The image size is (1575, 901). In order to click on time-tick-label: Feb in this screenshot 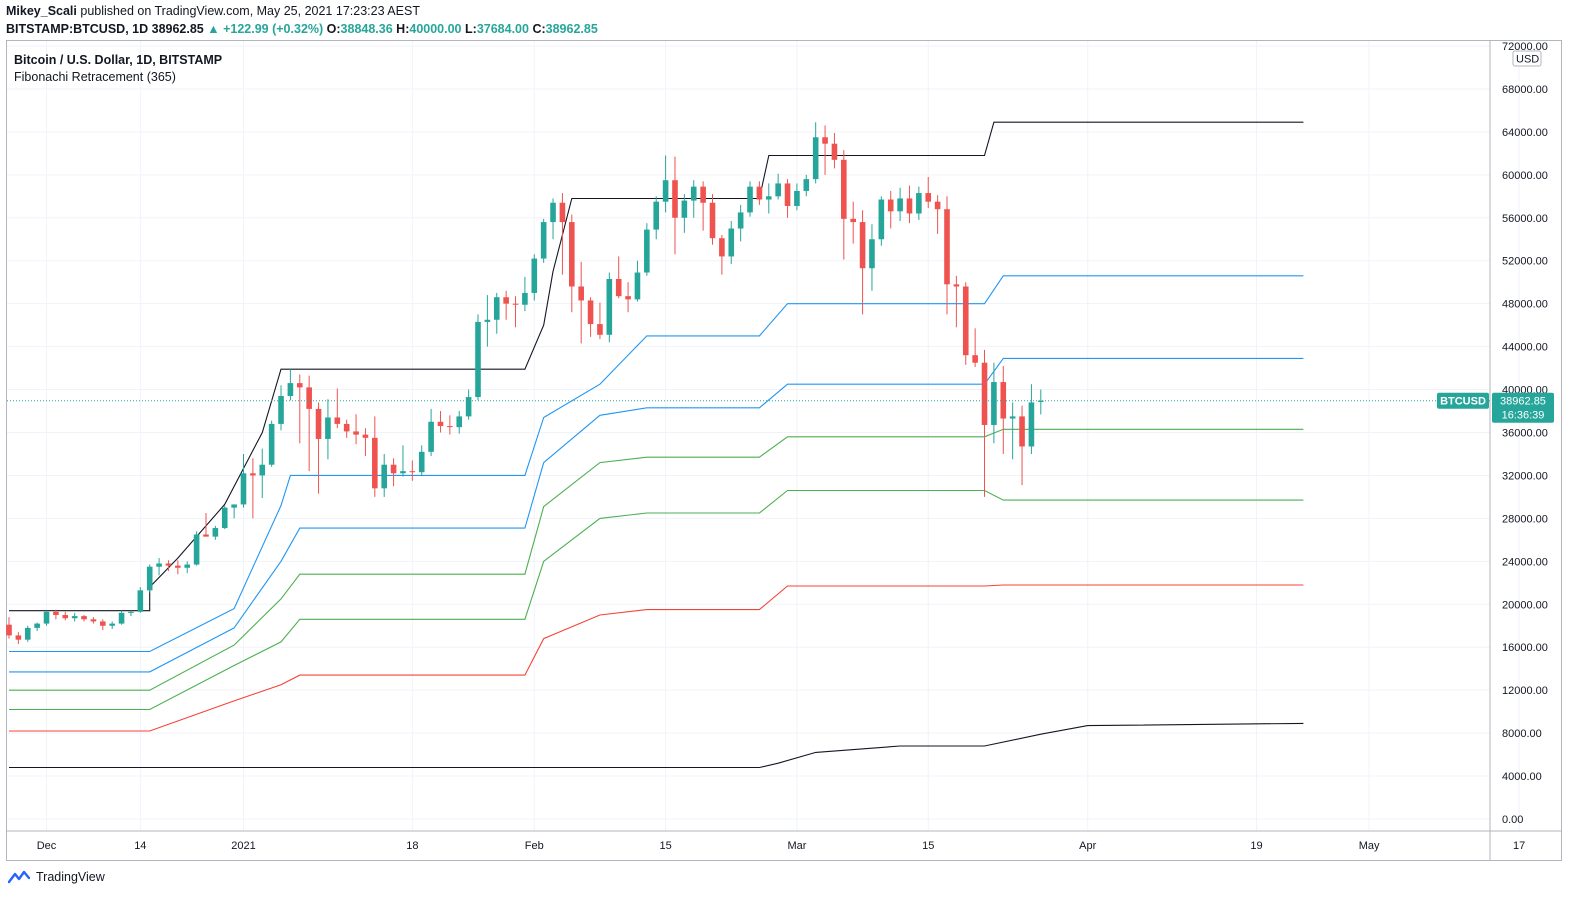, I will do `click(534, 846)`.